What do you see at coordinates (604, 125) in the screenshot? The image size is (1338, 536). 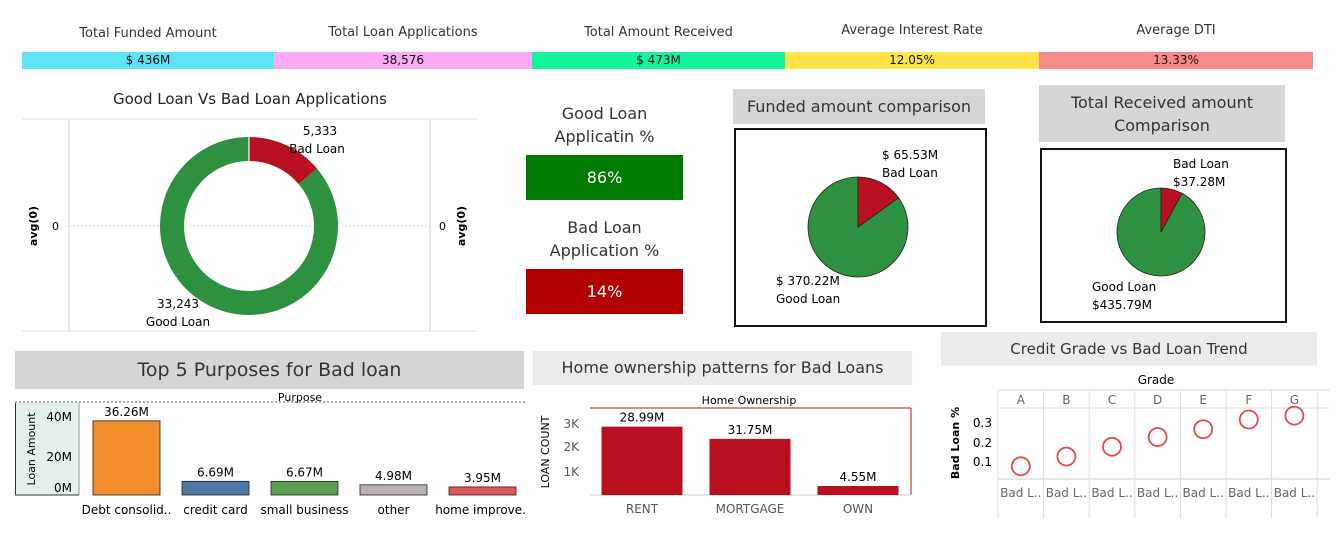 I see `good-pct-title: Good Loan Applicatin %` at bounding box center [604, 125].